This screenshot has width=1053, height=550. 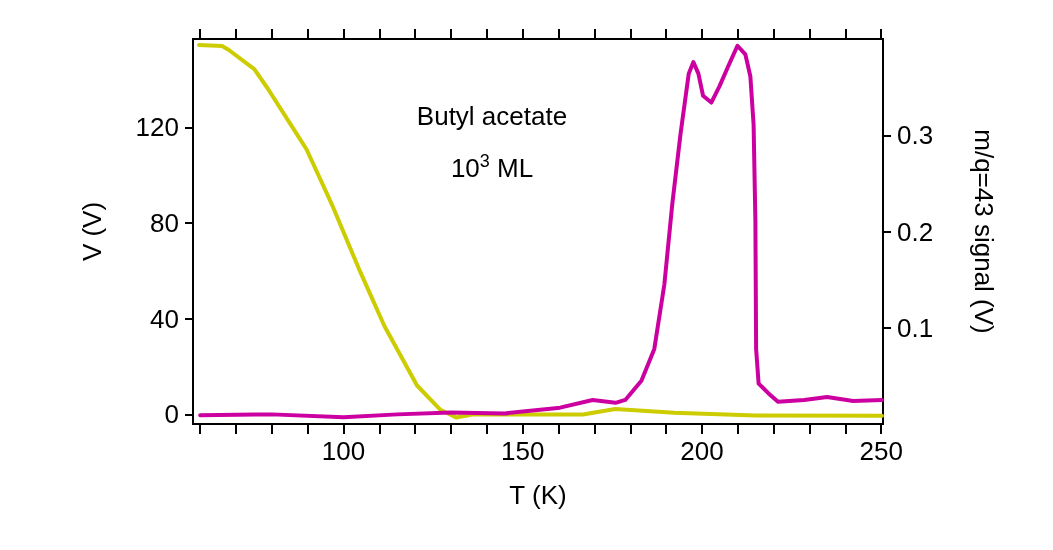 I want to click on x-axis-title: T (K), so click(x=538, y=495).